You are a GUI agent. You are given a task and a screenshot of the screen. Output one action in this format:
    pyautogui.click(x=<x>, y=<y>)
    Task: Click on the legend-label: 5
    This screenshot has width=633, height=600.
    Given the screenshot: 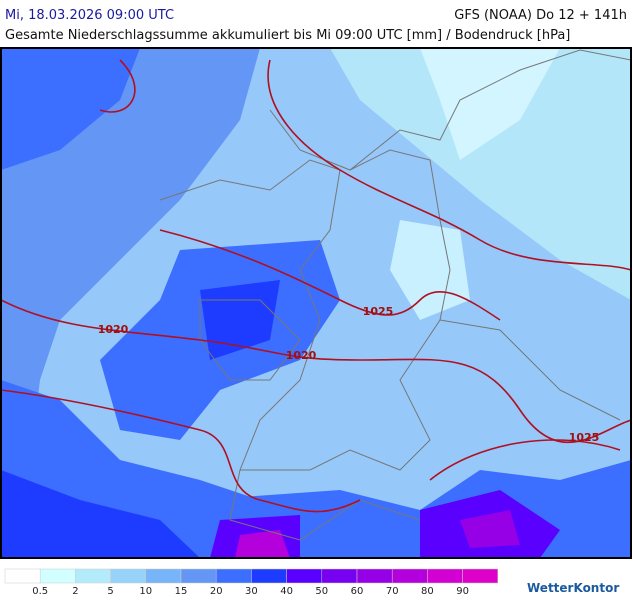 What is the action you would take?
    pyautogui.click(x=110, y=591)
    